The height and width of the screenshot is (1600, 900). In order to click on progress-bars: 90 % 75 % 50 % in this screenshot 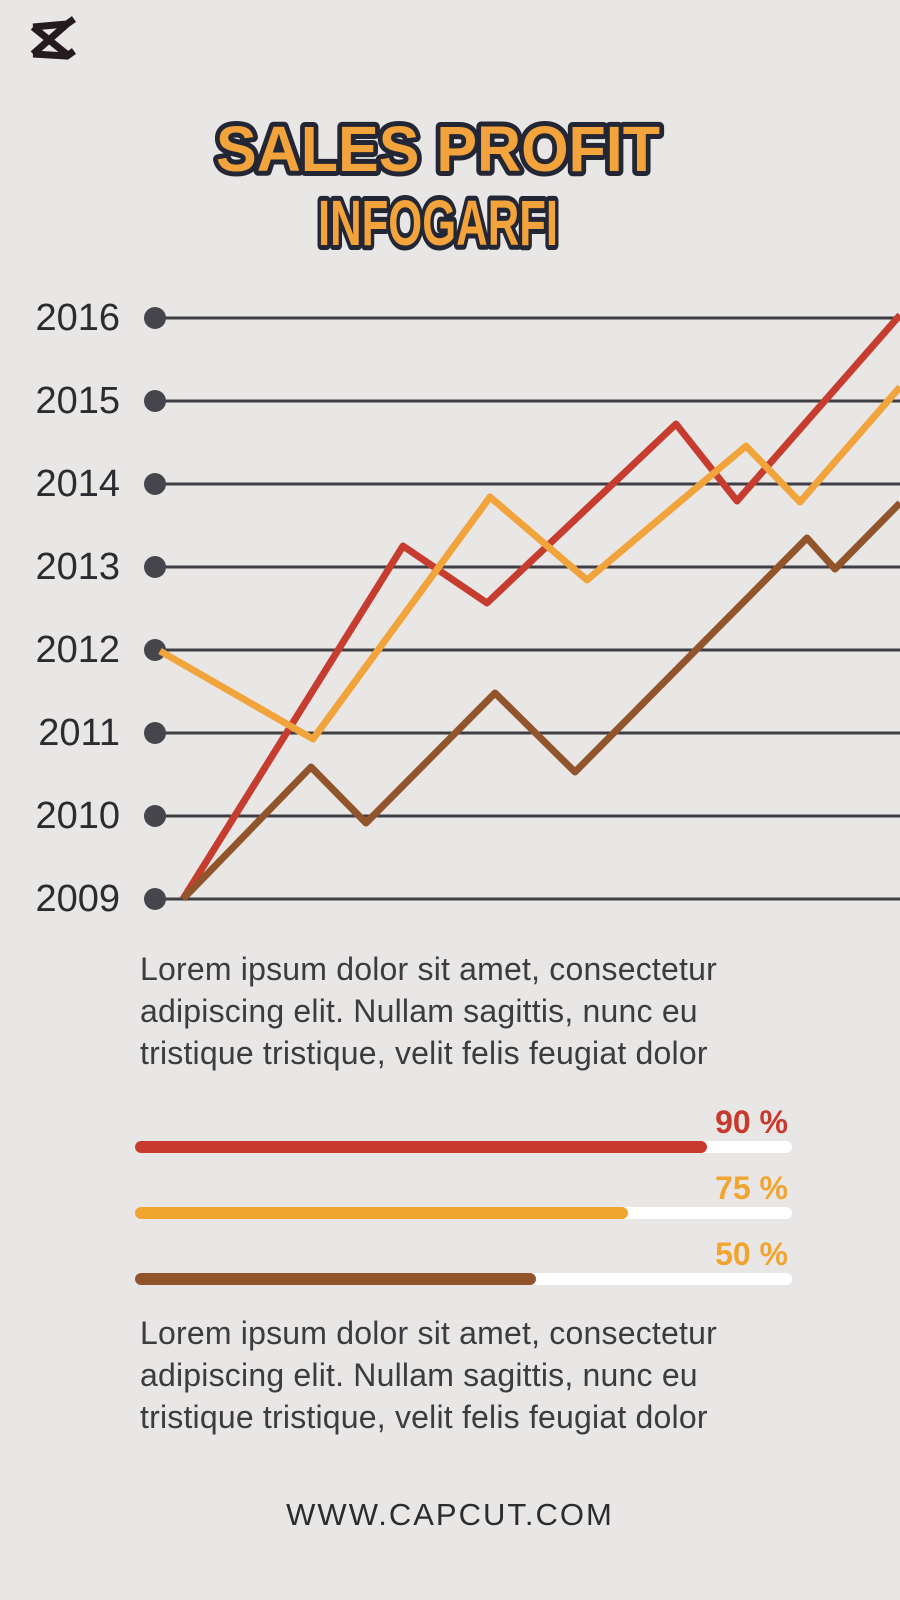, I will do `click(463, 1205)`.